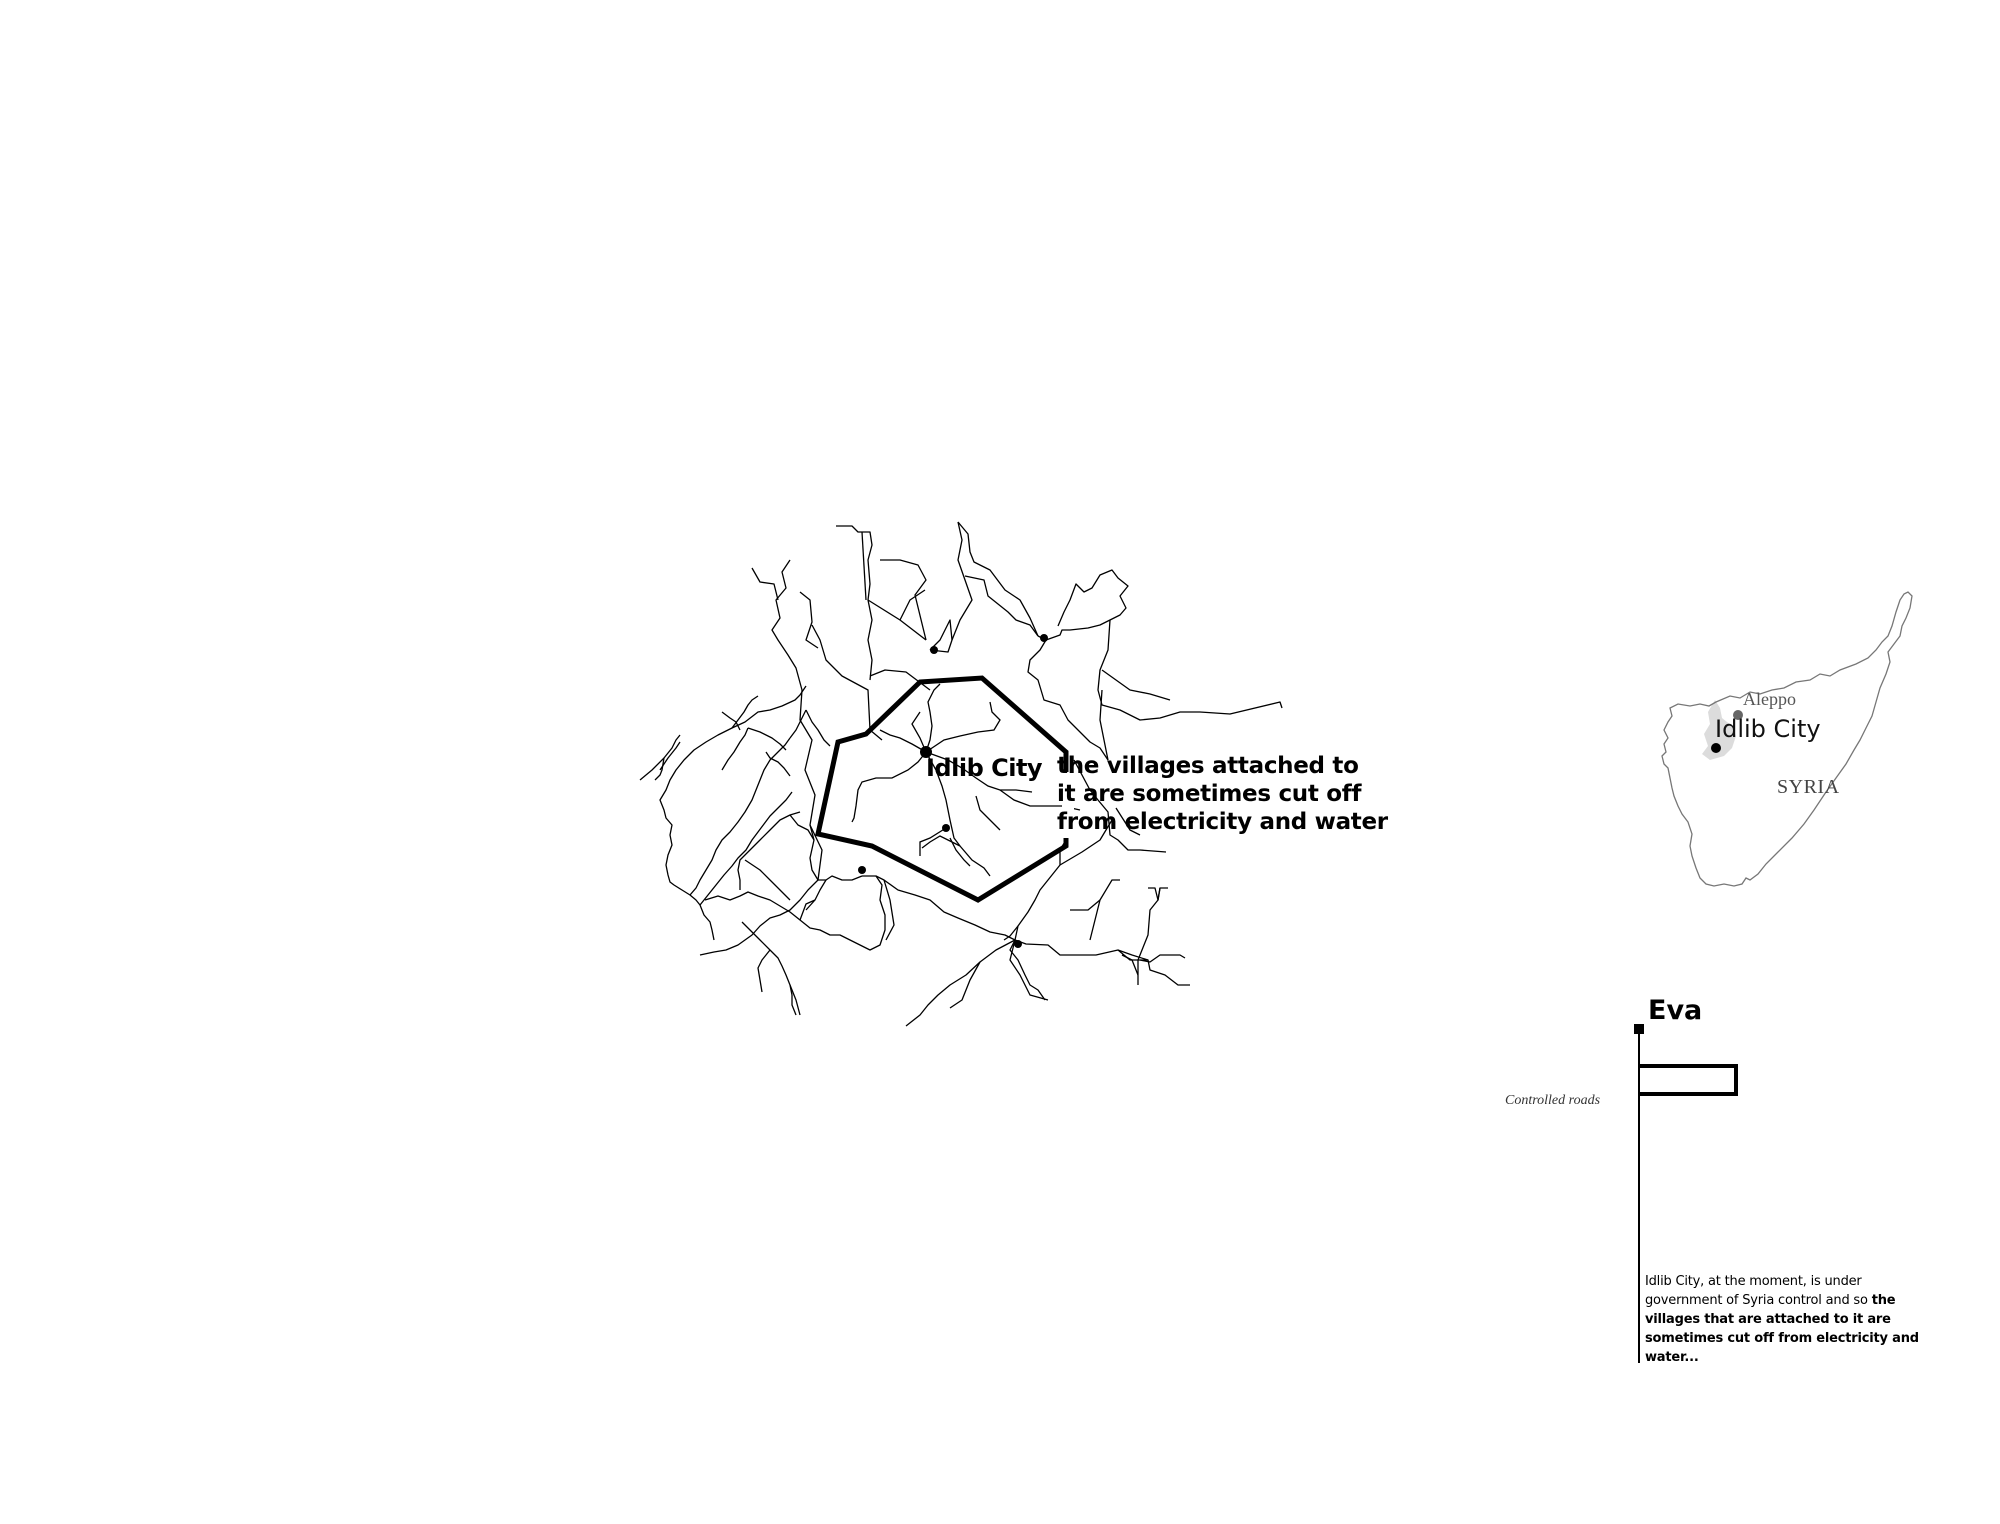 This screenshot has width=2000, height=1524. What do you see at coordinates (1738, 715) in the screenshot?
I see `aleppo-marker` at bounding box center [1738, 715].